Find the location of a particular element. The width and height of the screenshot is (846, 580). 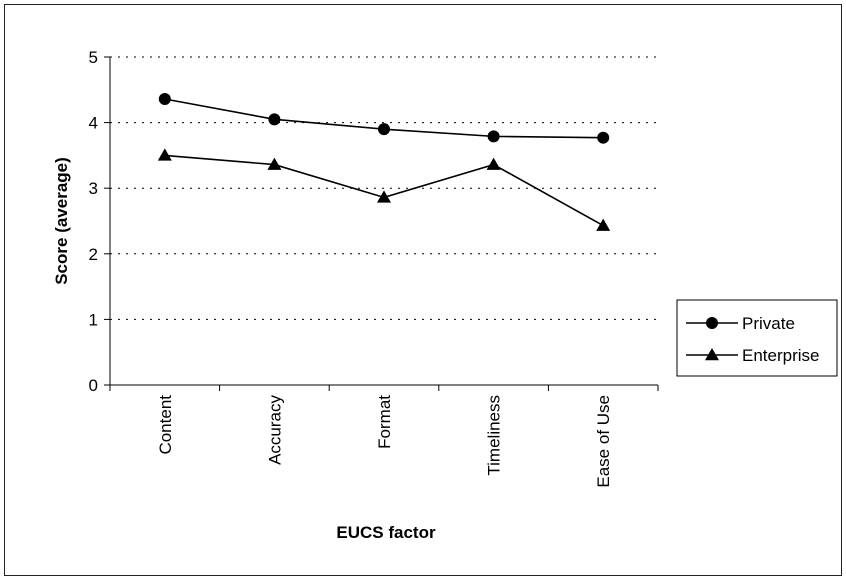

x-tick-label: Format is located at coordinates (384, 422).